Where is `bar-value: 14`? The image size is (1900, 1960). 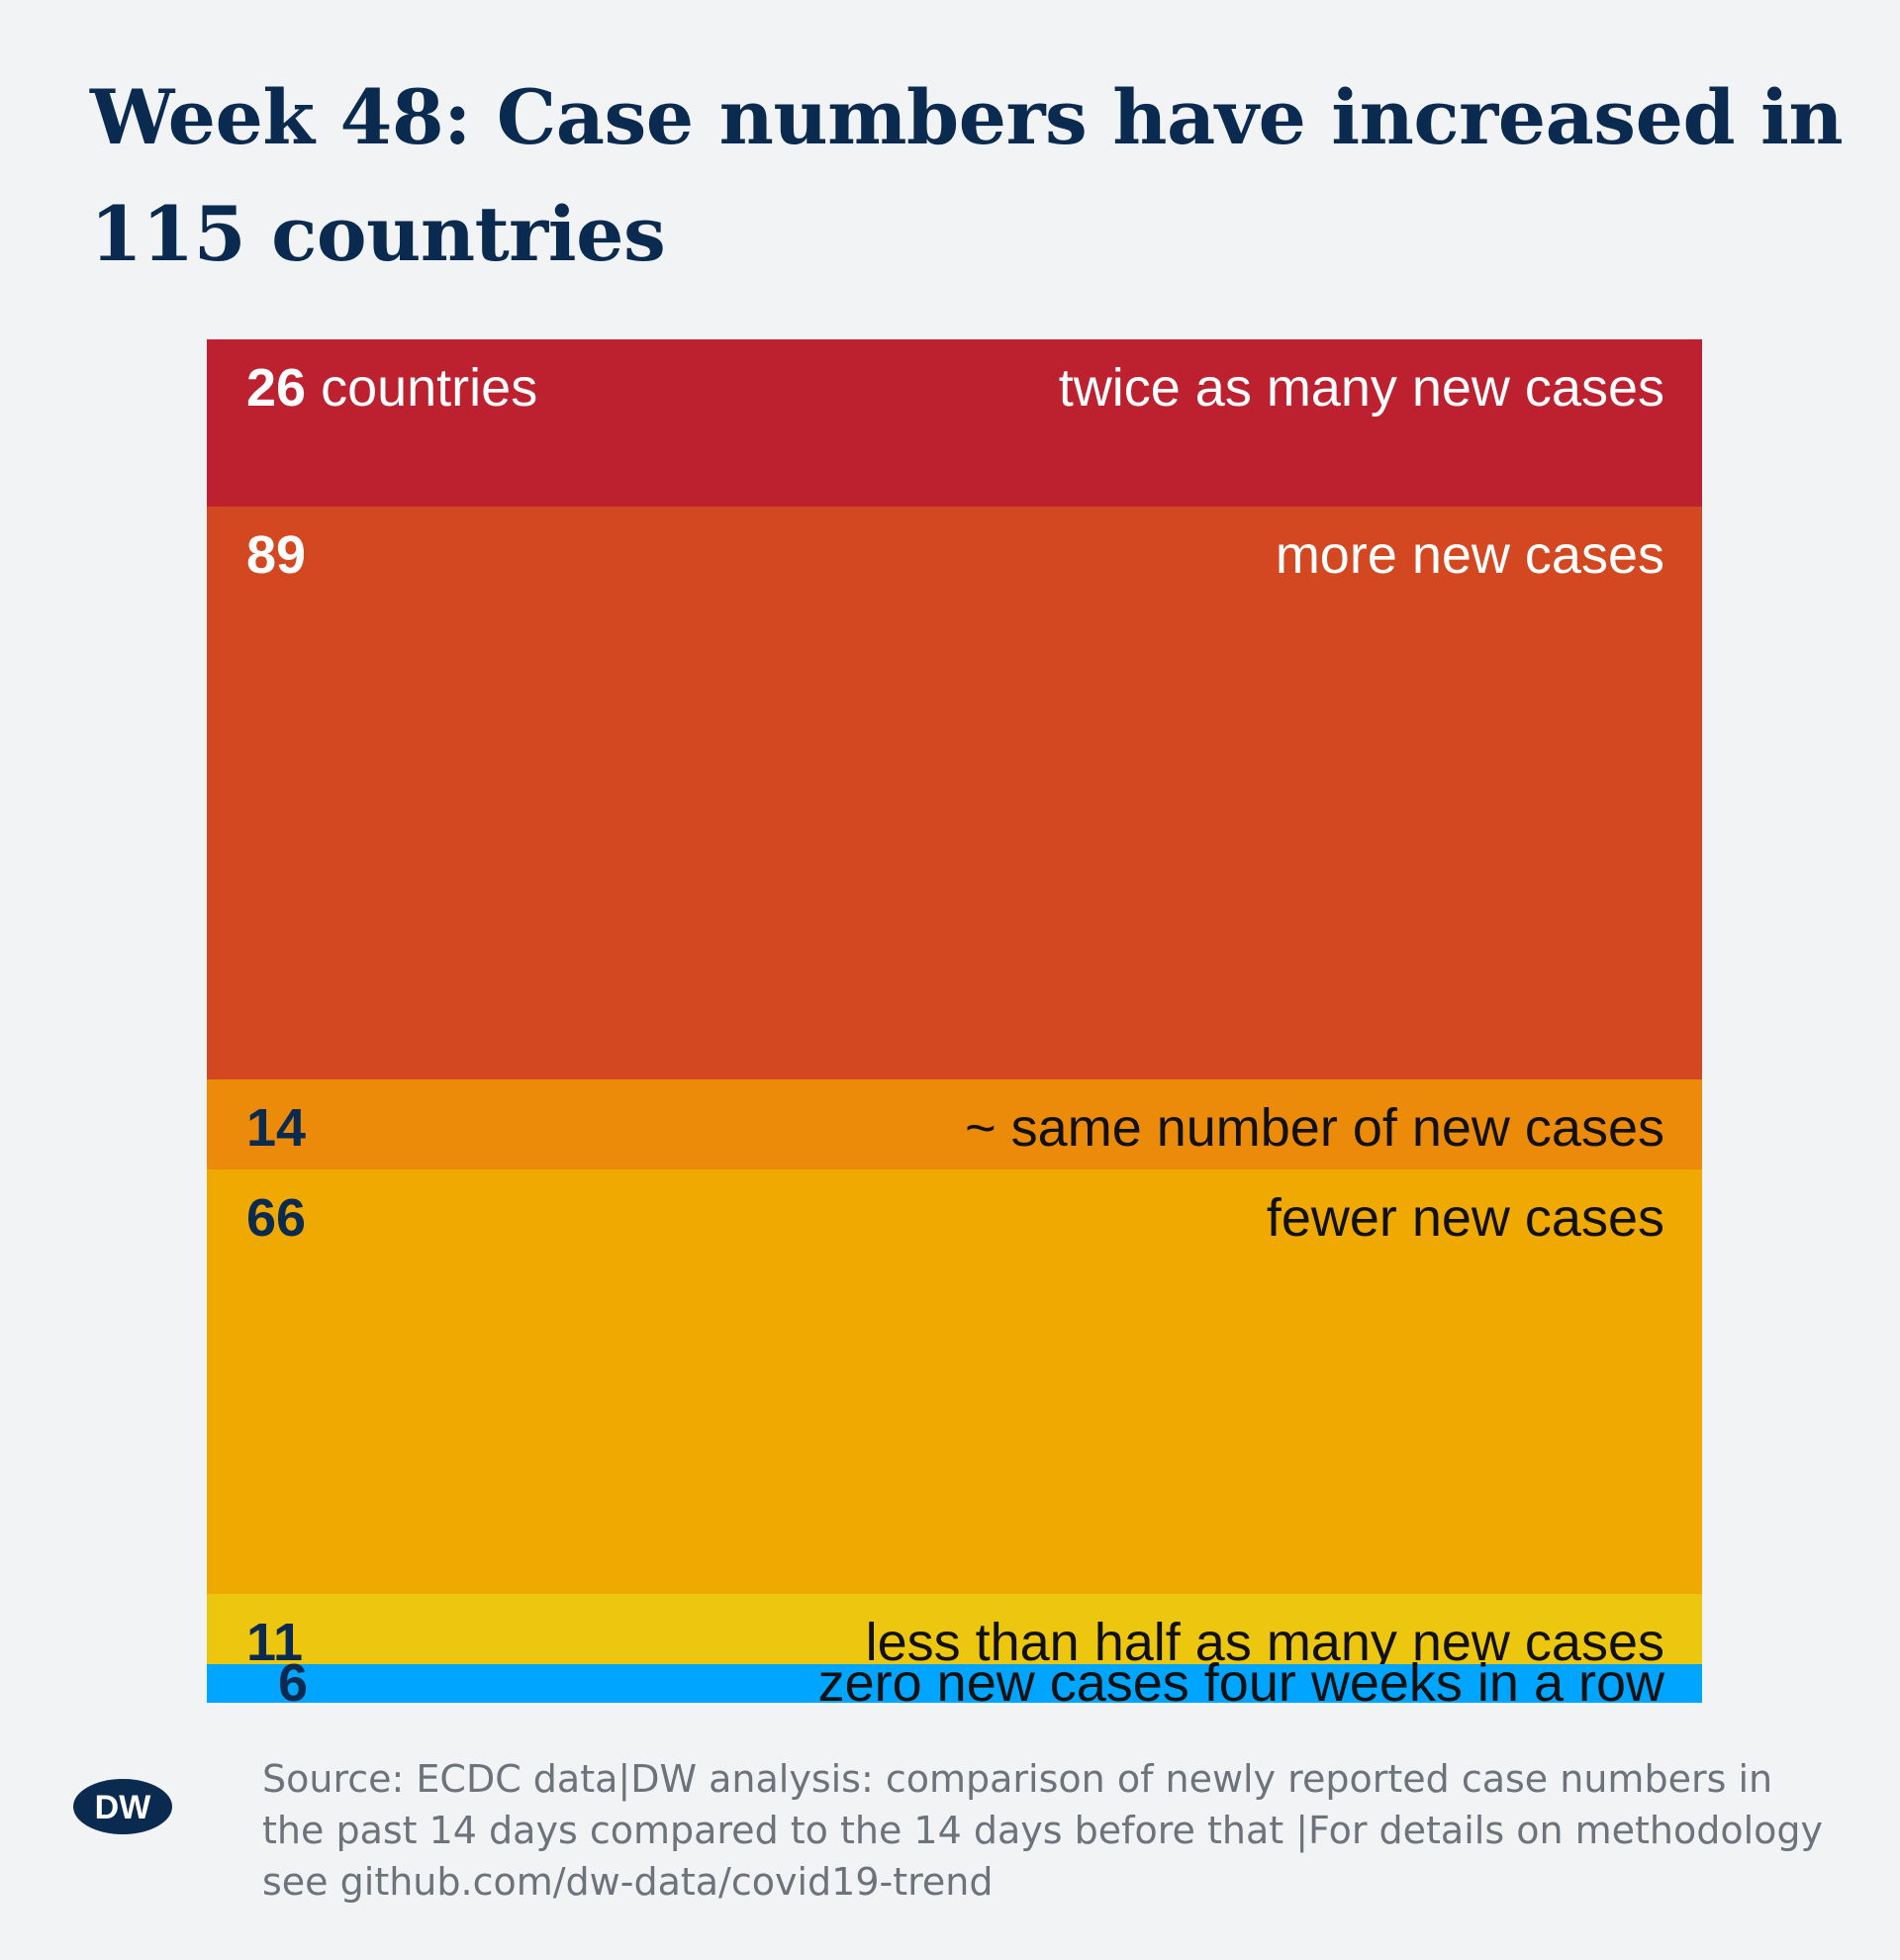
bar-value: 14 is located at coordinates (276, 1127).